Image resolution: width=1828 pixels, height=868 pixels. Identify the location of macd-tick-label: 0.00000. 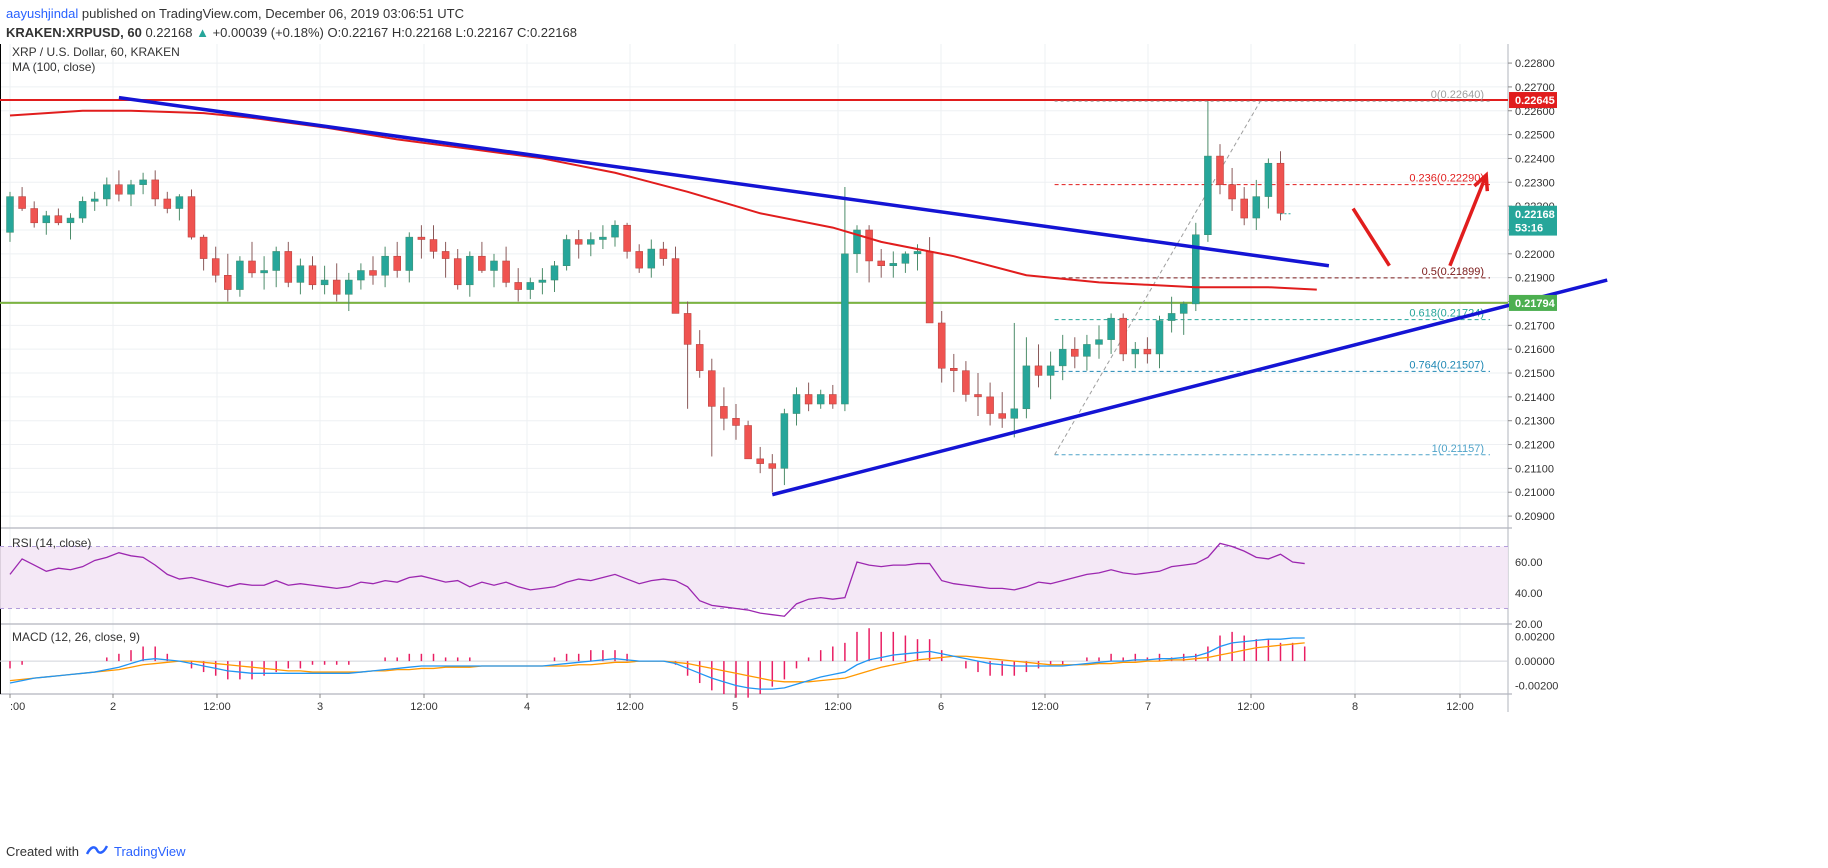
(1535, 662).